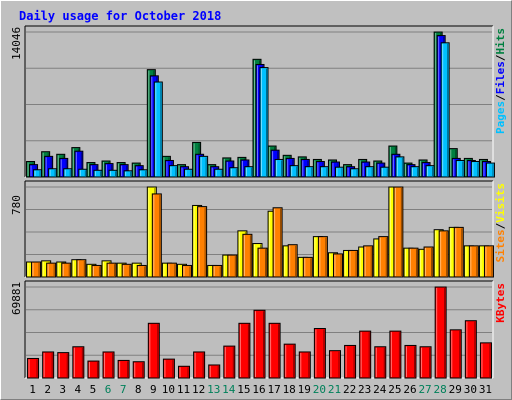 The width and height of the screenshot is (512, 400). Describe the element at coordinates (243, 389) in the screenshot. I see `x-tick-label: 15` at that location.